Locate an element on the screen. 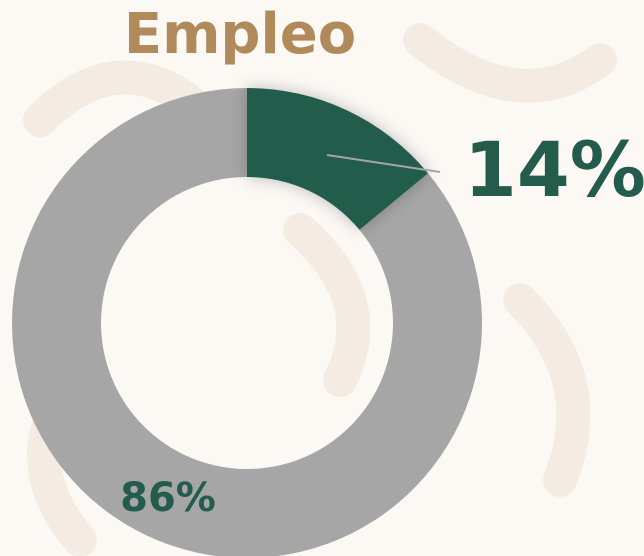 The height and width of the screenshot is (556, 644). leader-line is located at coordinates (383, 163).